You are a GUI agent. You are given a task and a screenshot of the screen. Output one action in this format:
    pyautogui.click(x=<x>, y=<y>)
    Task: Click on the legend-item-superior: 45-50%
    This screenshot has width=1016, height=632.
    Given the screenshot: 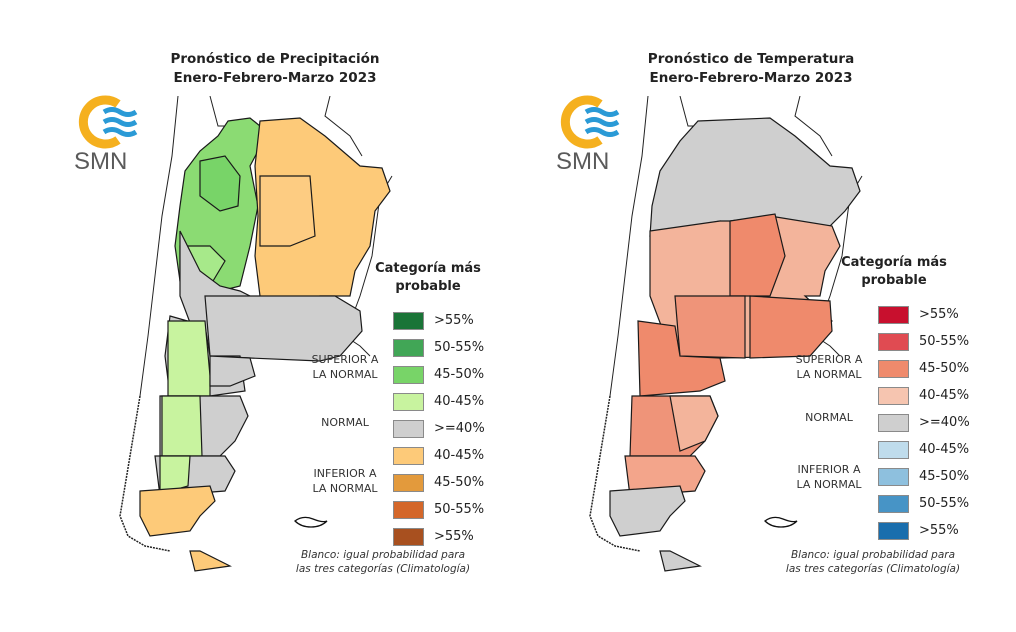 What is the action you would take?
    pyautogui.click(x=924, y=368)
    